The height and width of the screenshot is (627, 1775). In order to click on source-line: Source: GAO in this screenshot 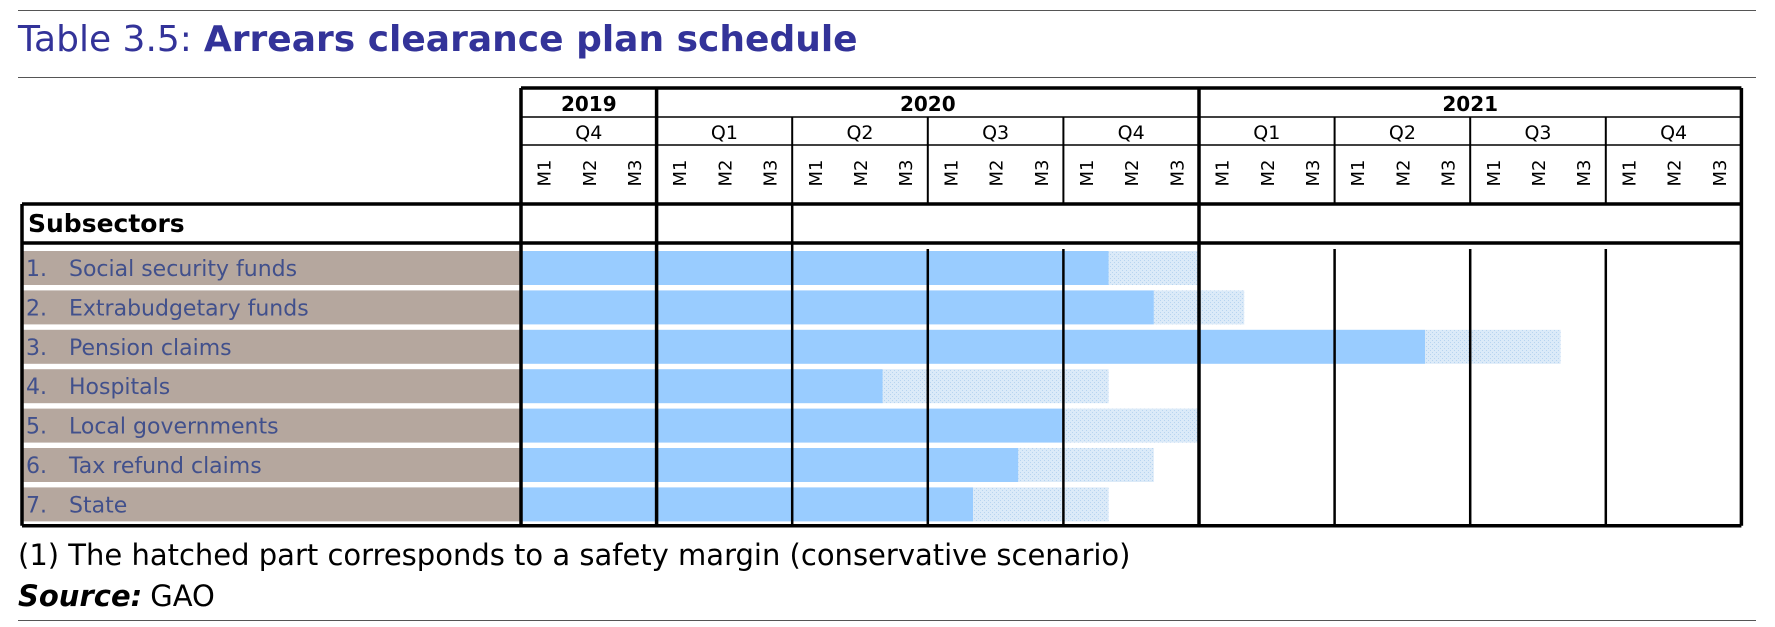, I will do `click(116, 596)`.